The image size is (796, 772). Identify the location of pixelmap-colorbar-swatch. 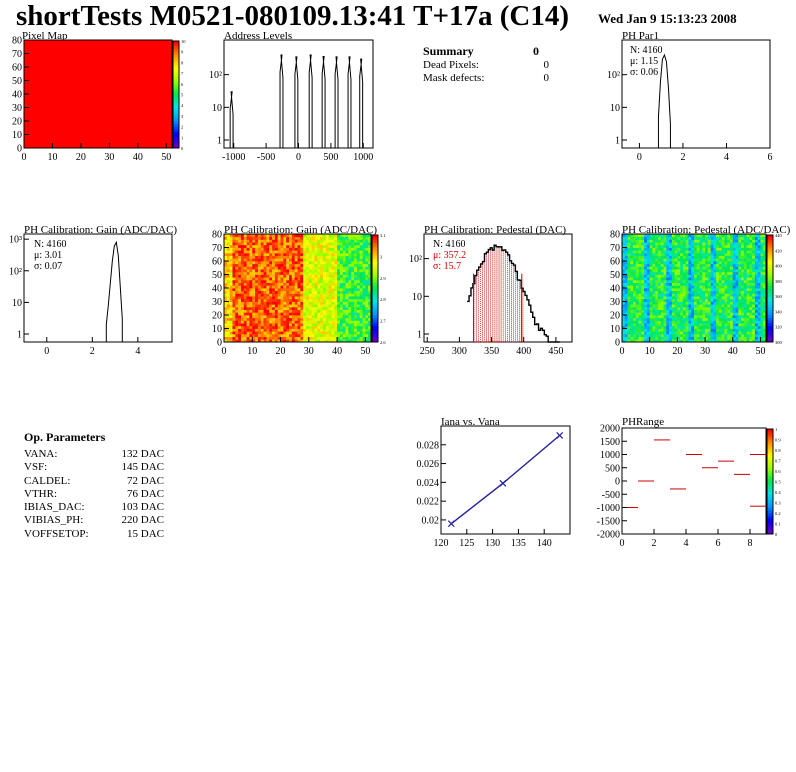
(176, 101).